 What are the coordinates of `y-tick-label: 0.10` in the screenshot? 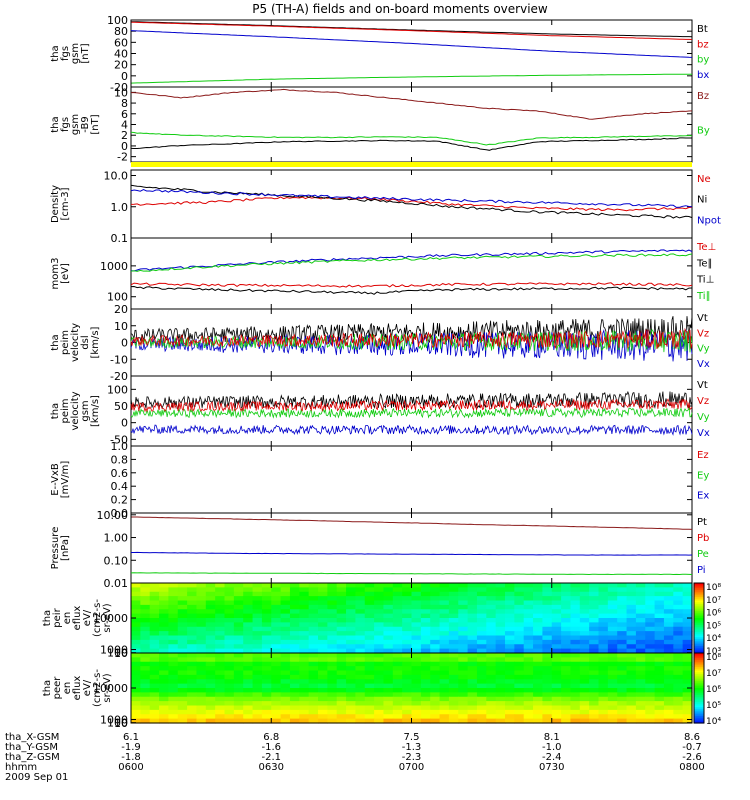 It's located at (116, 560).